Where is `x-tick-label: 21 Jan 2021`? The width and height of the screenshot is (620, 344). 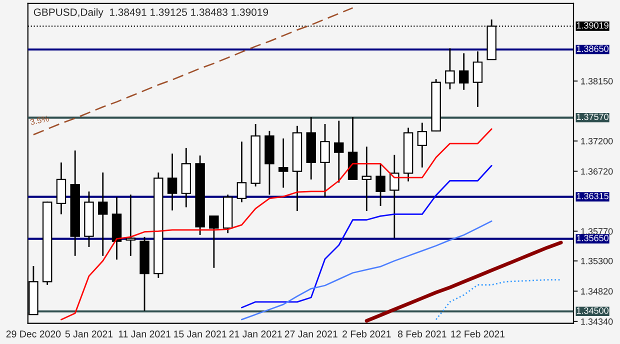 x-tick-label: 21 Jan 2021 is located at coordinates (255, 334).